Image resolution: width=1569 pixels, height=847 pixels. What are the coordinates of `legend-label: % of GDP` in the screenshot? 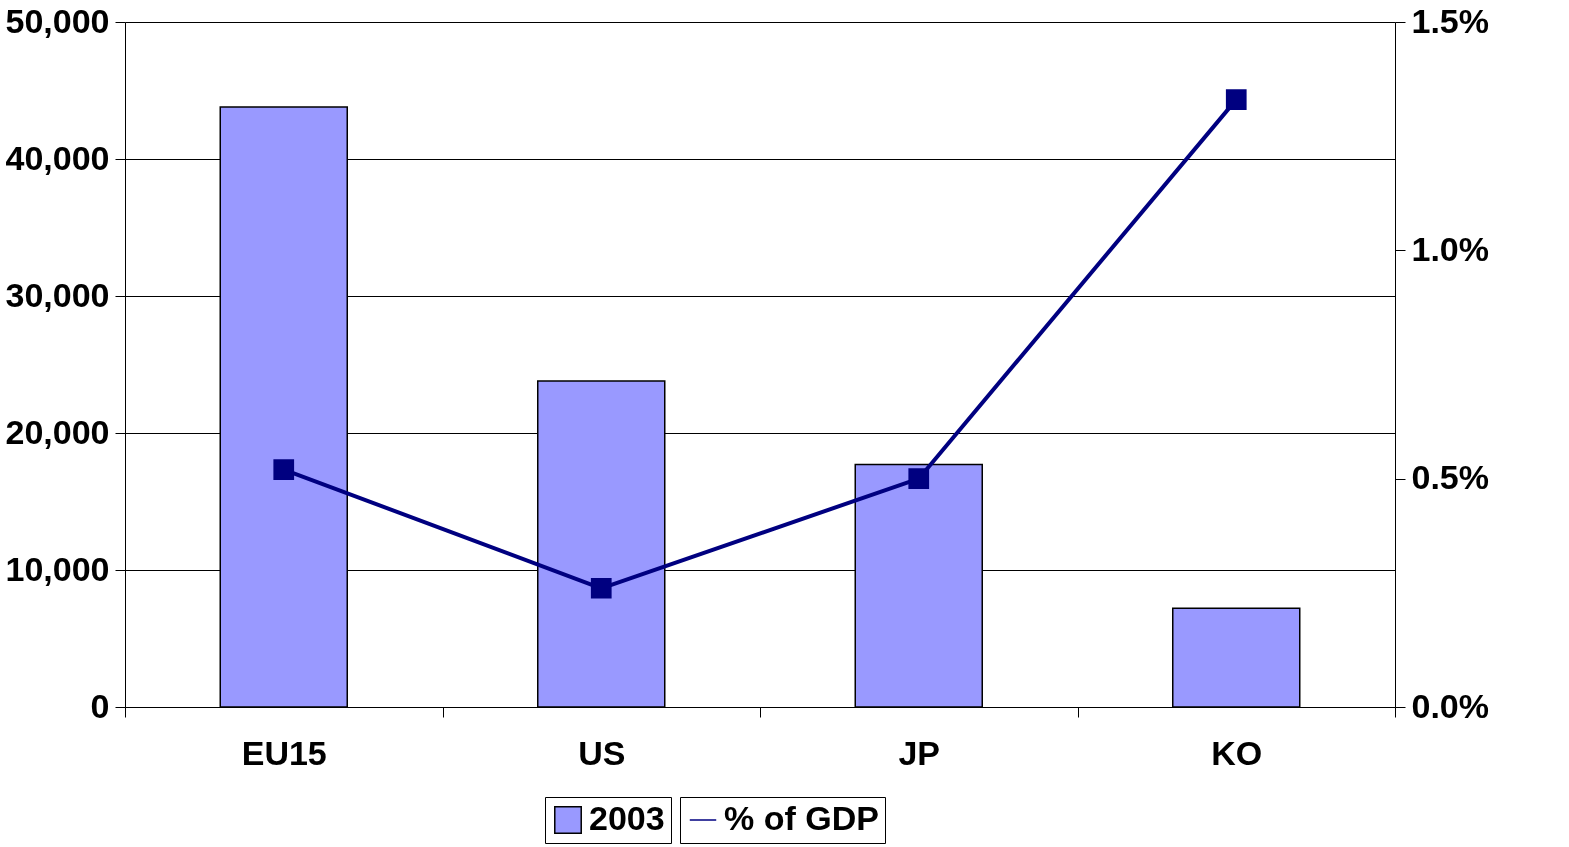 It's located at (801, 818).